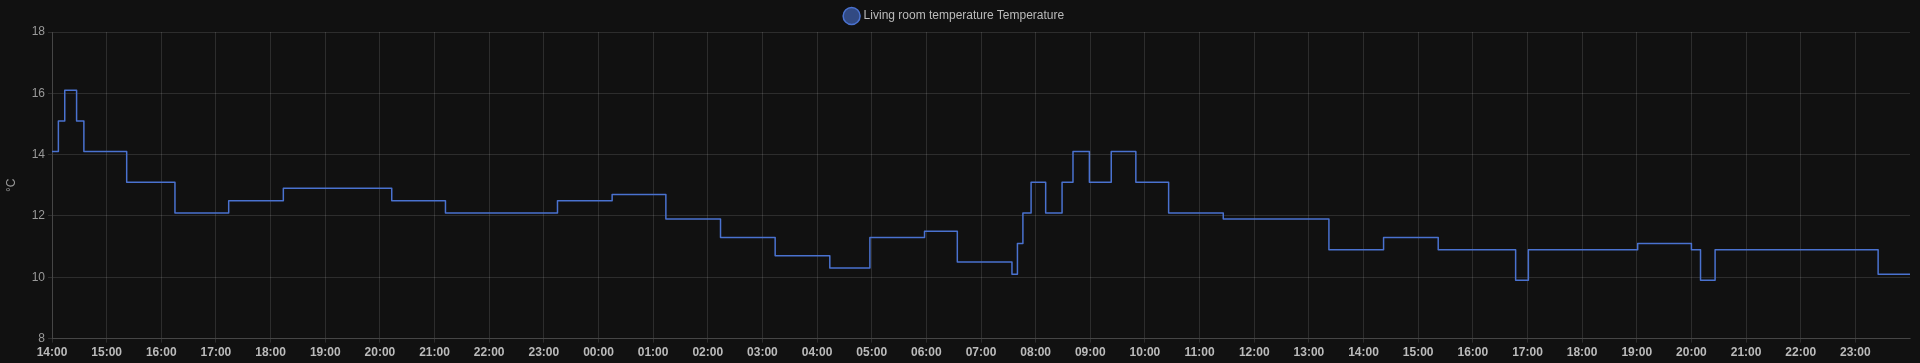 This screenshot has height=363, width=1920. What do you see at coordinates (1254, 352) in the screenshot?
I see `x-tick-label: 12:00` at bounding box center [1254, 352].